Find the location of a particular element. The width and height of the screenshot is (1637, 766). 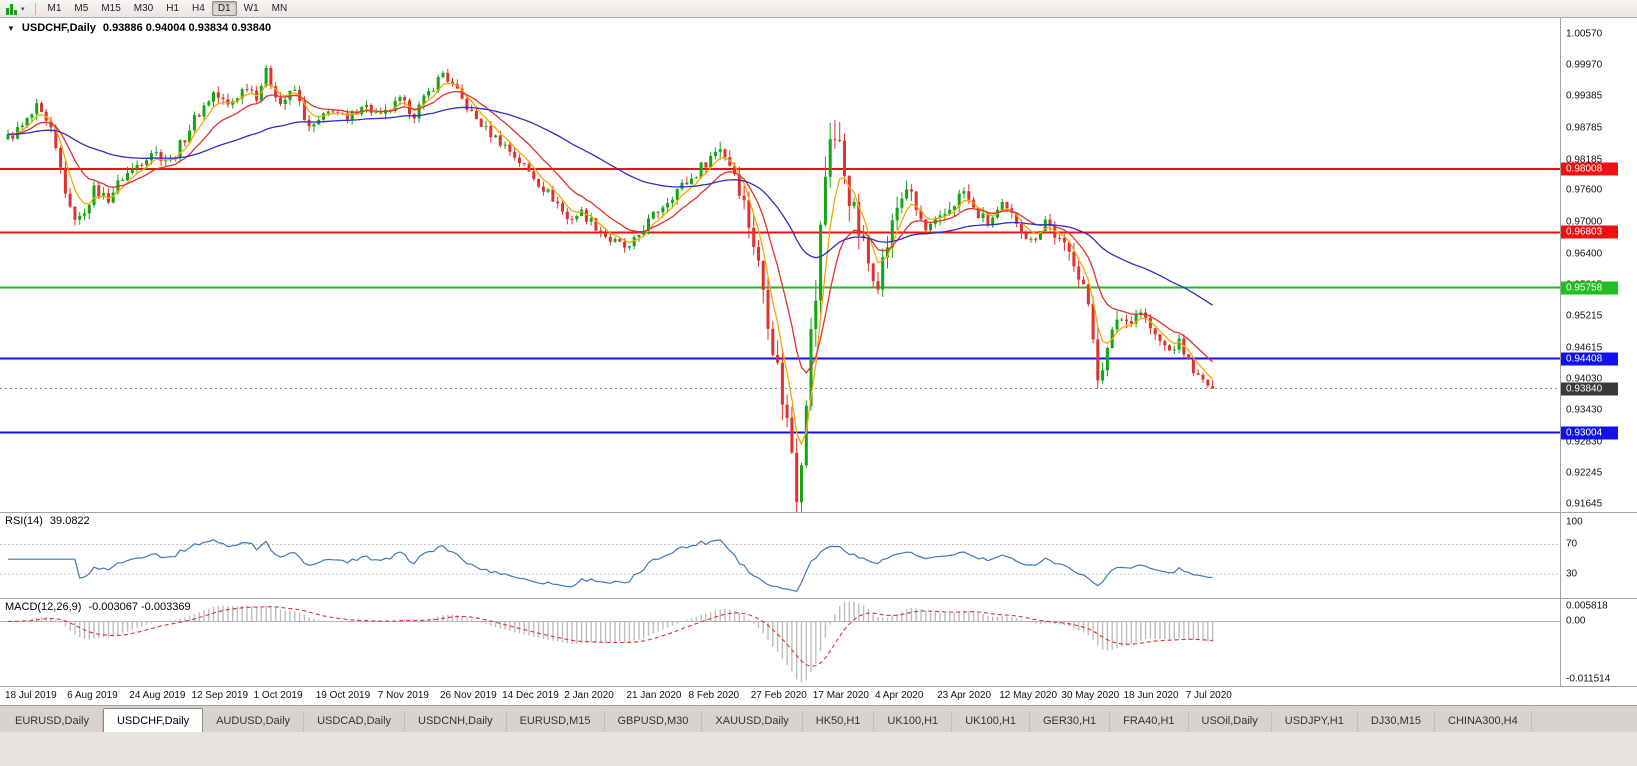

timeframe-button-mn: MN is located at coordinates (279, 8).